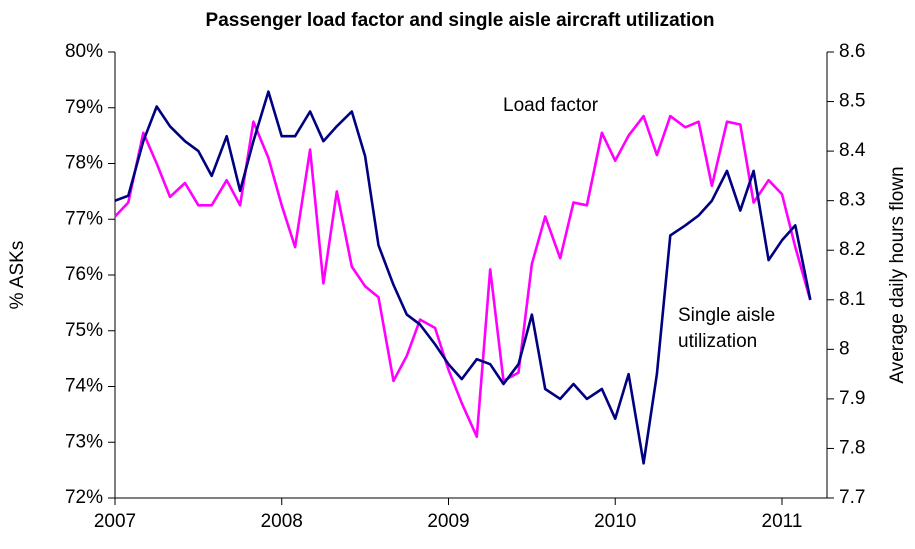 Image resolution: width=915 pixels, height=549 pixels. Describe the element at coordinates (726, 315) in the screenshot. I see `annotation: Single aisle` at that location.